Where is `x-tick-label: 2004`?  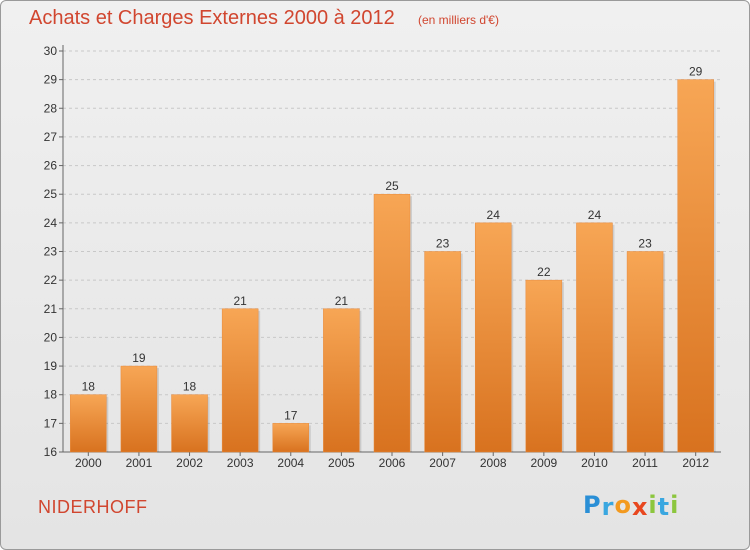 x-tick-label: 2004 is located at coordinates (290, 463).